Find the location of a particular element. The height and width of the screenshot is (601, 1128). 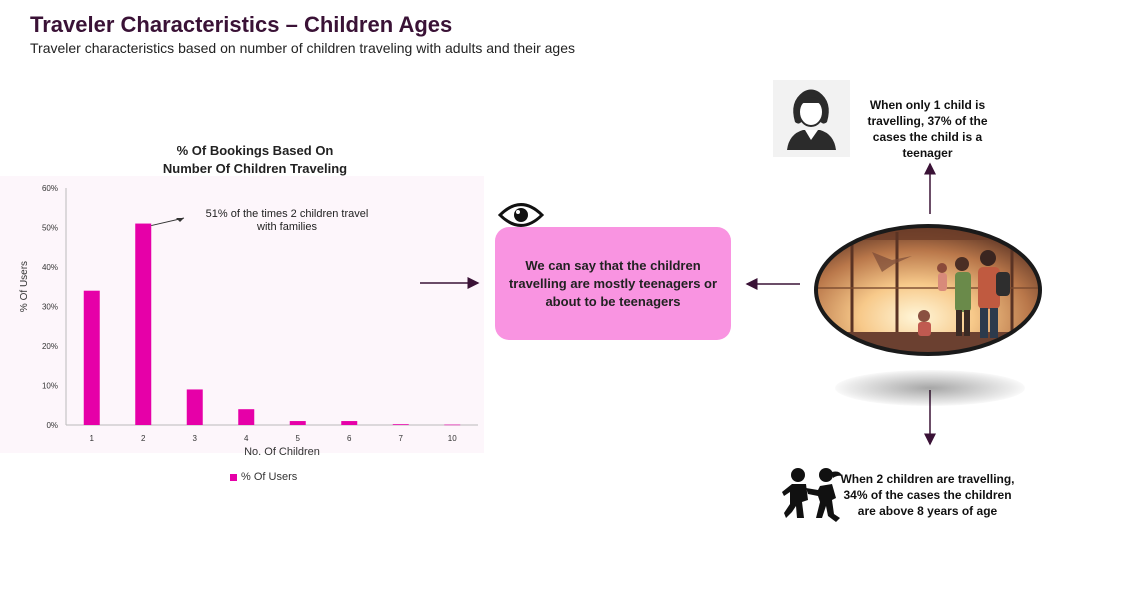

teenager-icon-box is located at coordinates (811, 118).